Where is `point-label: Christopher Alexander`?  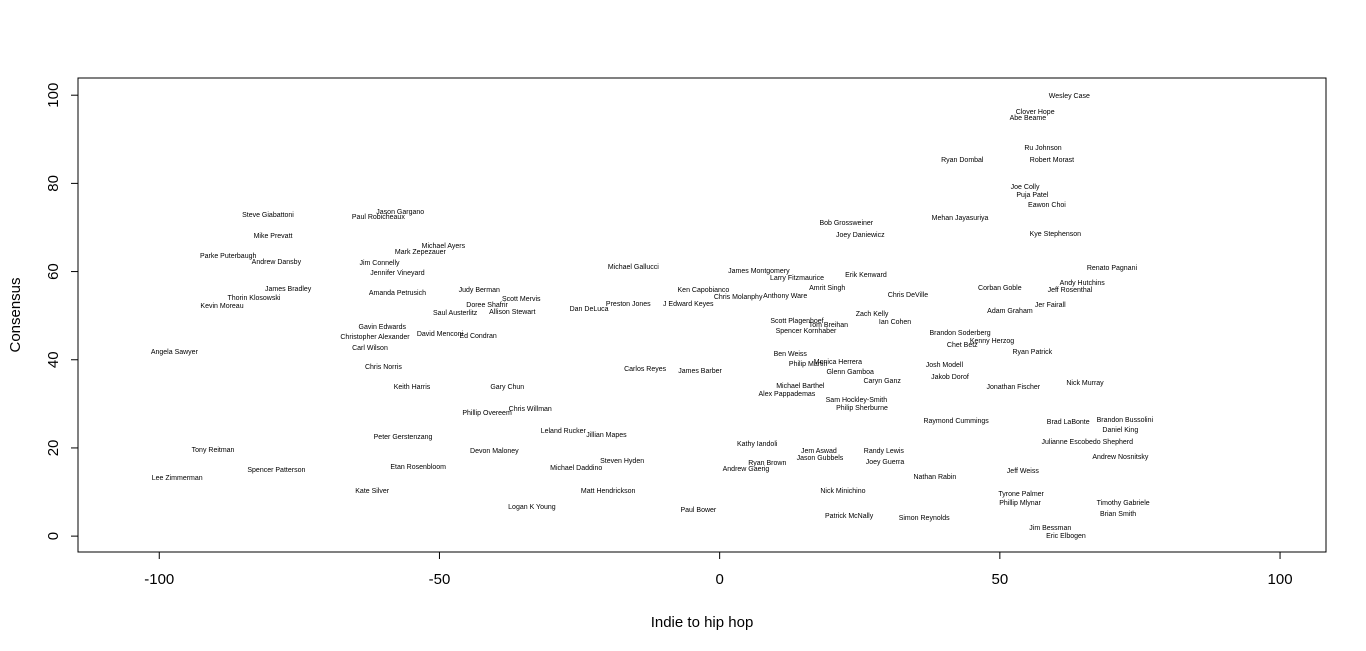
point-label: Christopher Alexander is located at coordinates (375, 337).